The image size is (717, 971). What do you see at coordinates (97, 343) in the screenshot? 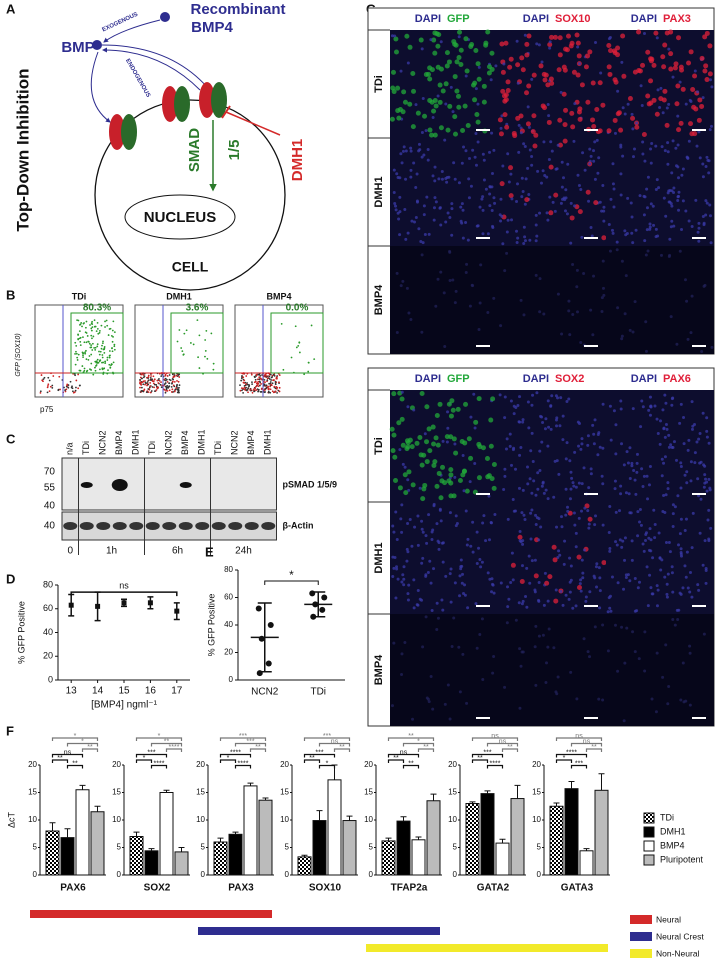
I see `gate` at bounding box center [97, 343].